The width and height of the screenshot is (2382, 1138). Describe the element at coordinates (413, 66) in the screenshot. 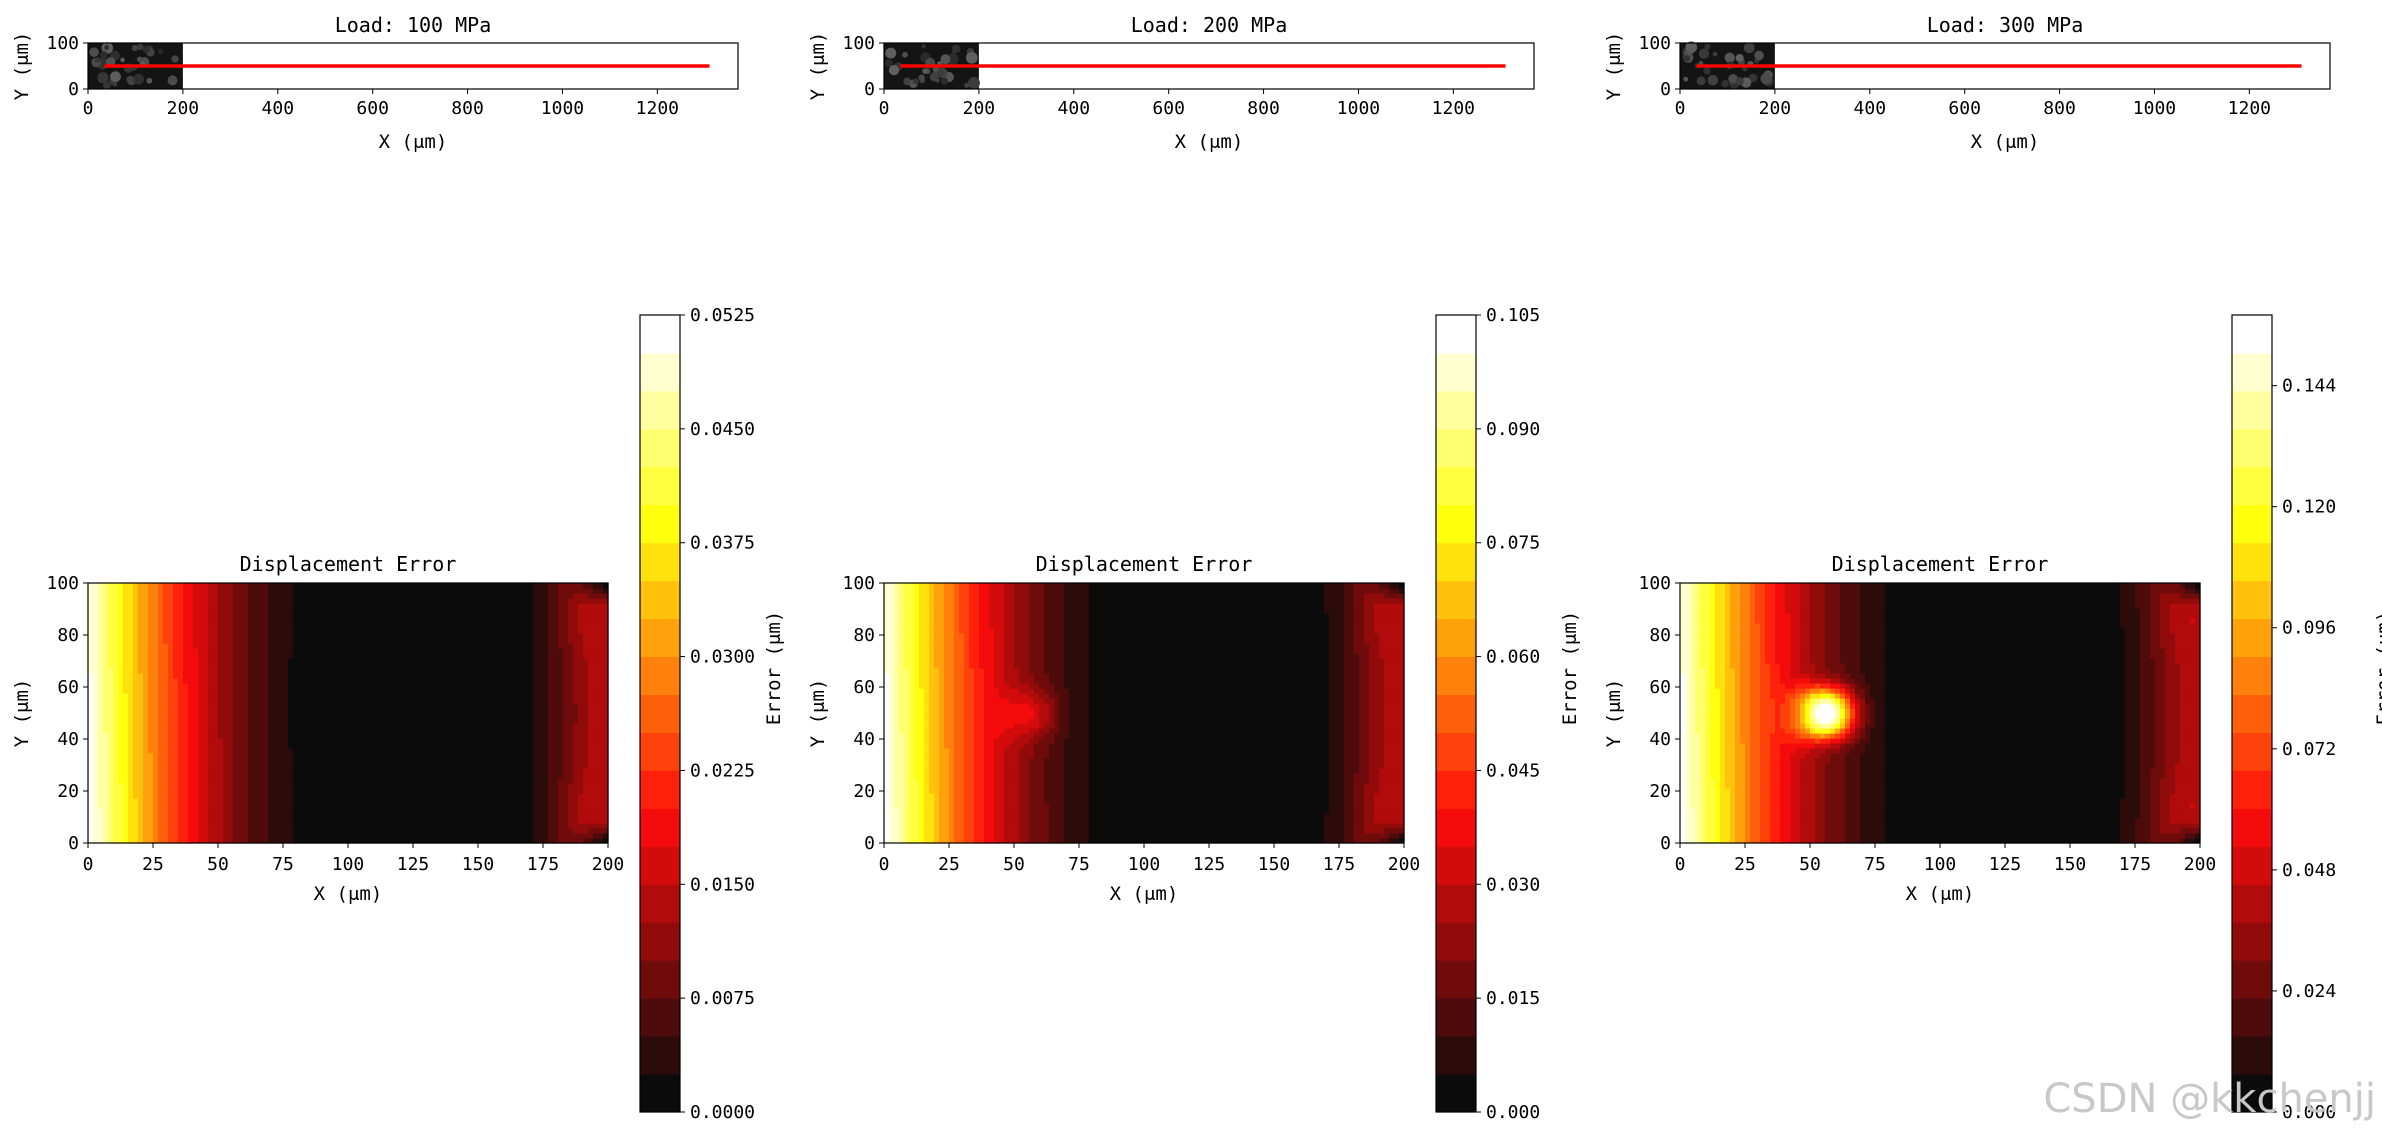

I see `axes-frame` at that location.